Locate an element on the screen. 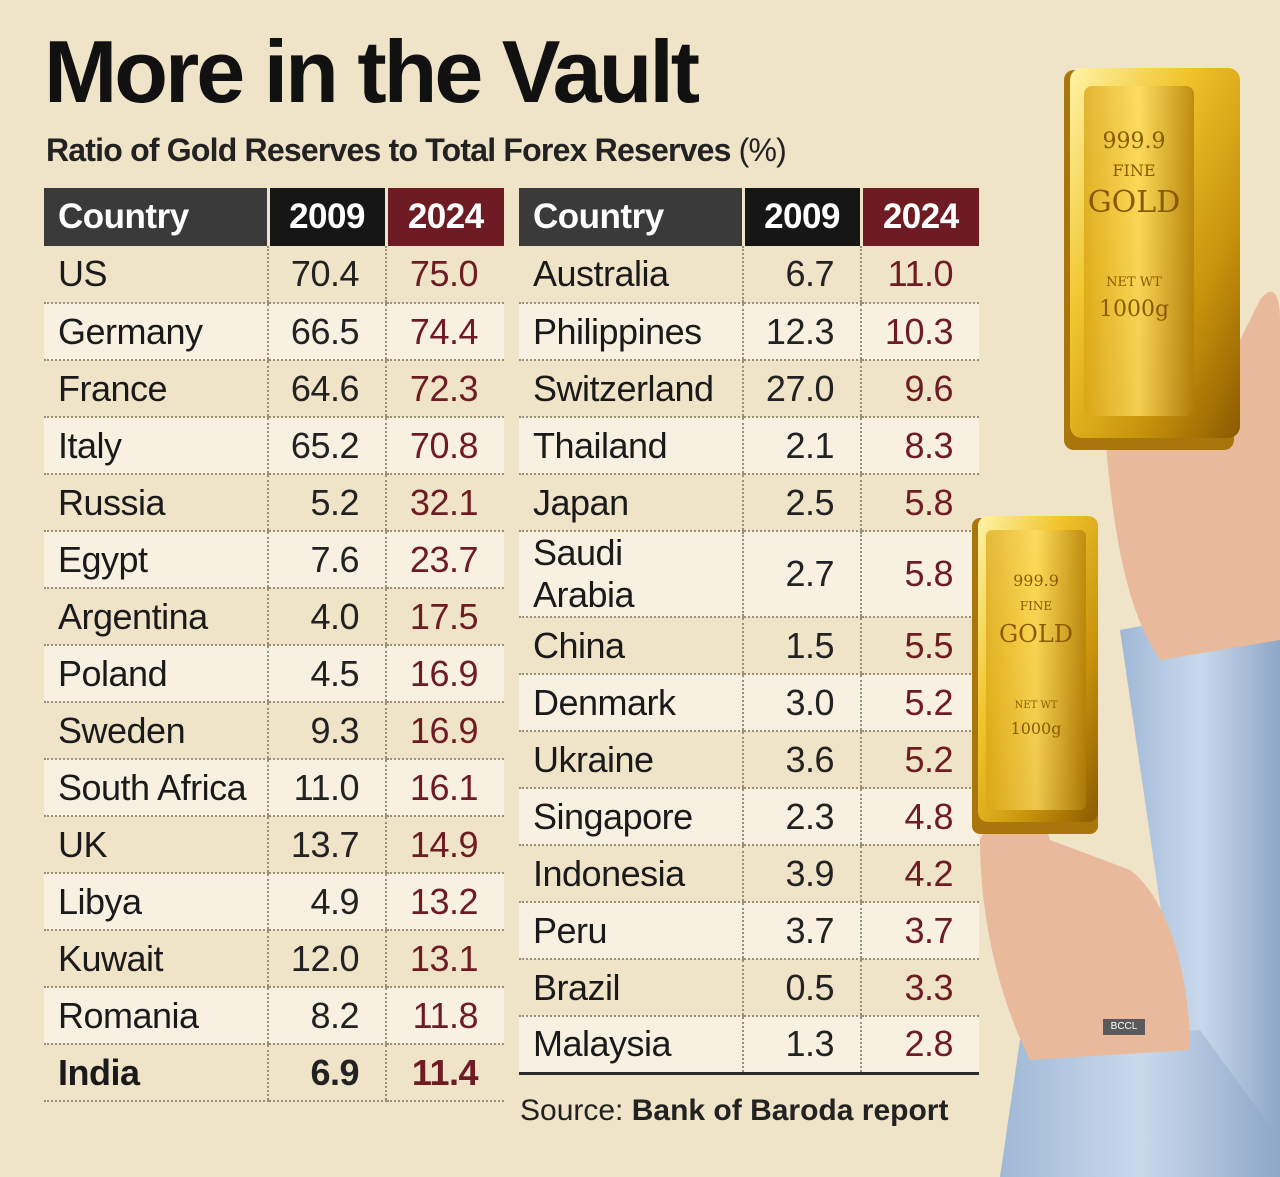  country-cell: Singapore is located at coordinates (631, 817).